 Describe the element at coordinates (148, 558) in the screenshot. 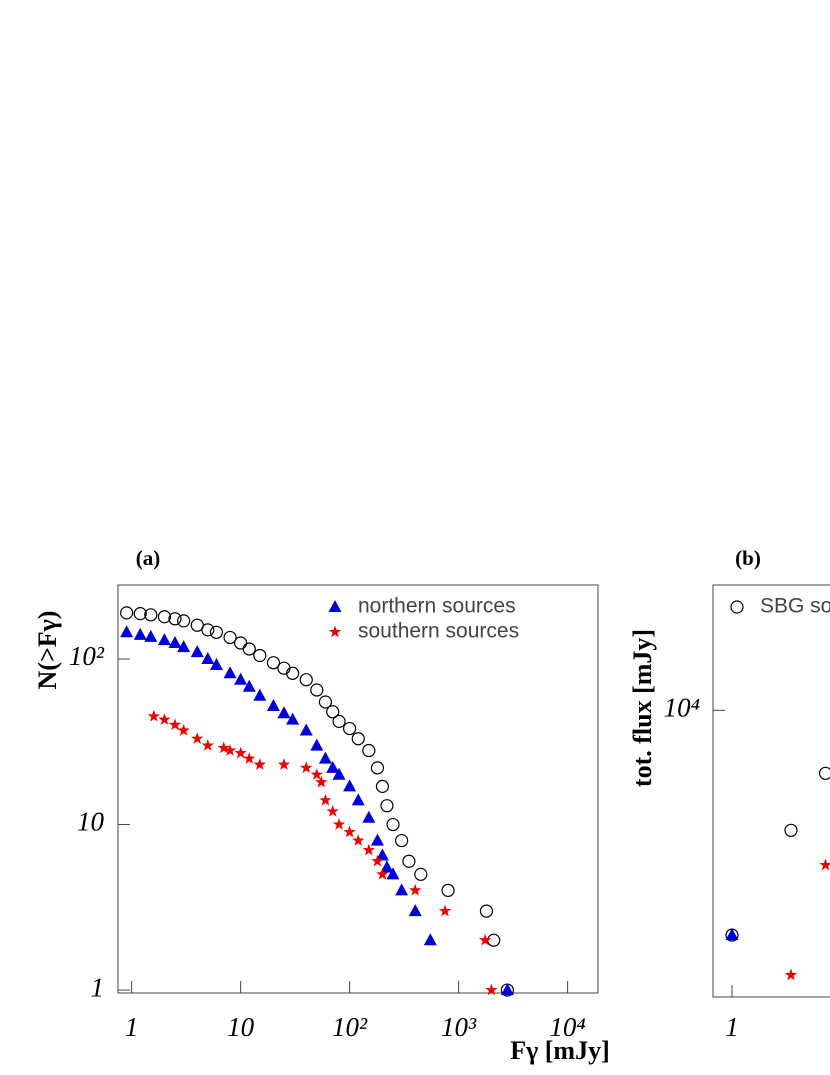

I see `panel-label: (a)` at that location.